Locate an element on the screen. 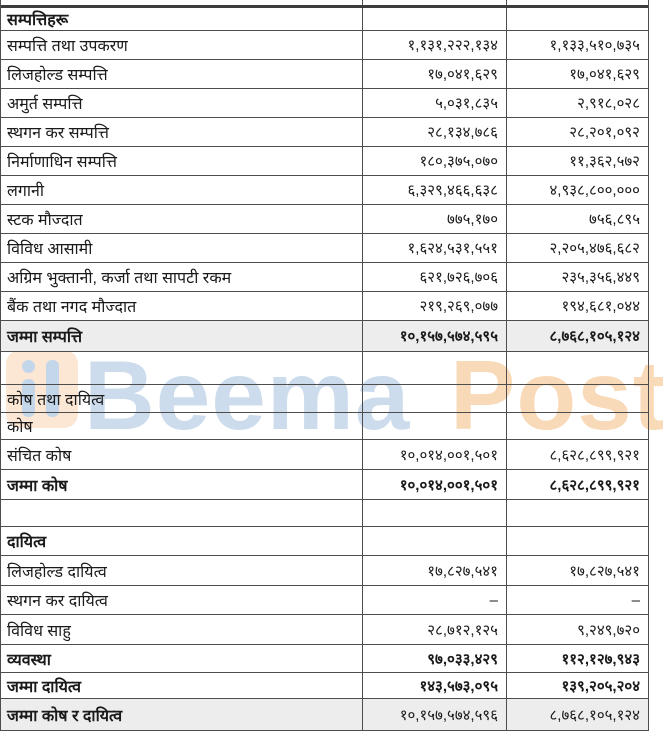  amount-col-2: १,१३३,५१०,७३५ is located at coordinates (594, 45).